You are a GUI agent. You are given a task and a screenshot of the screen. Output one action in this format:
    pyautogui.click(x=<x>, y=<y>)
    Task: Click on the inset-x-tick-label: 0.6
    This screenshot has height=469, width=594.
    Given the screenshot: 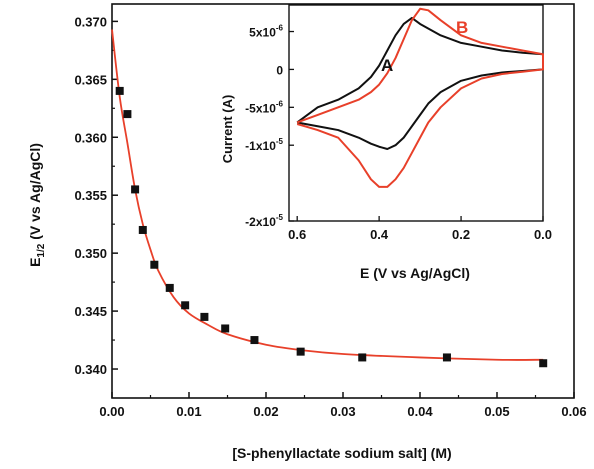 What is the action you would take?
    pyautogui.click(x=297, y=234)
    